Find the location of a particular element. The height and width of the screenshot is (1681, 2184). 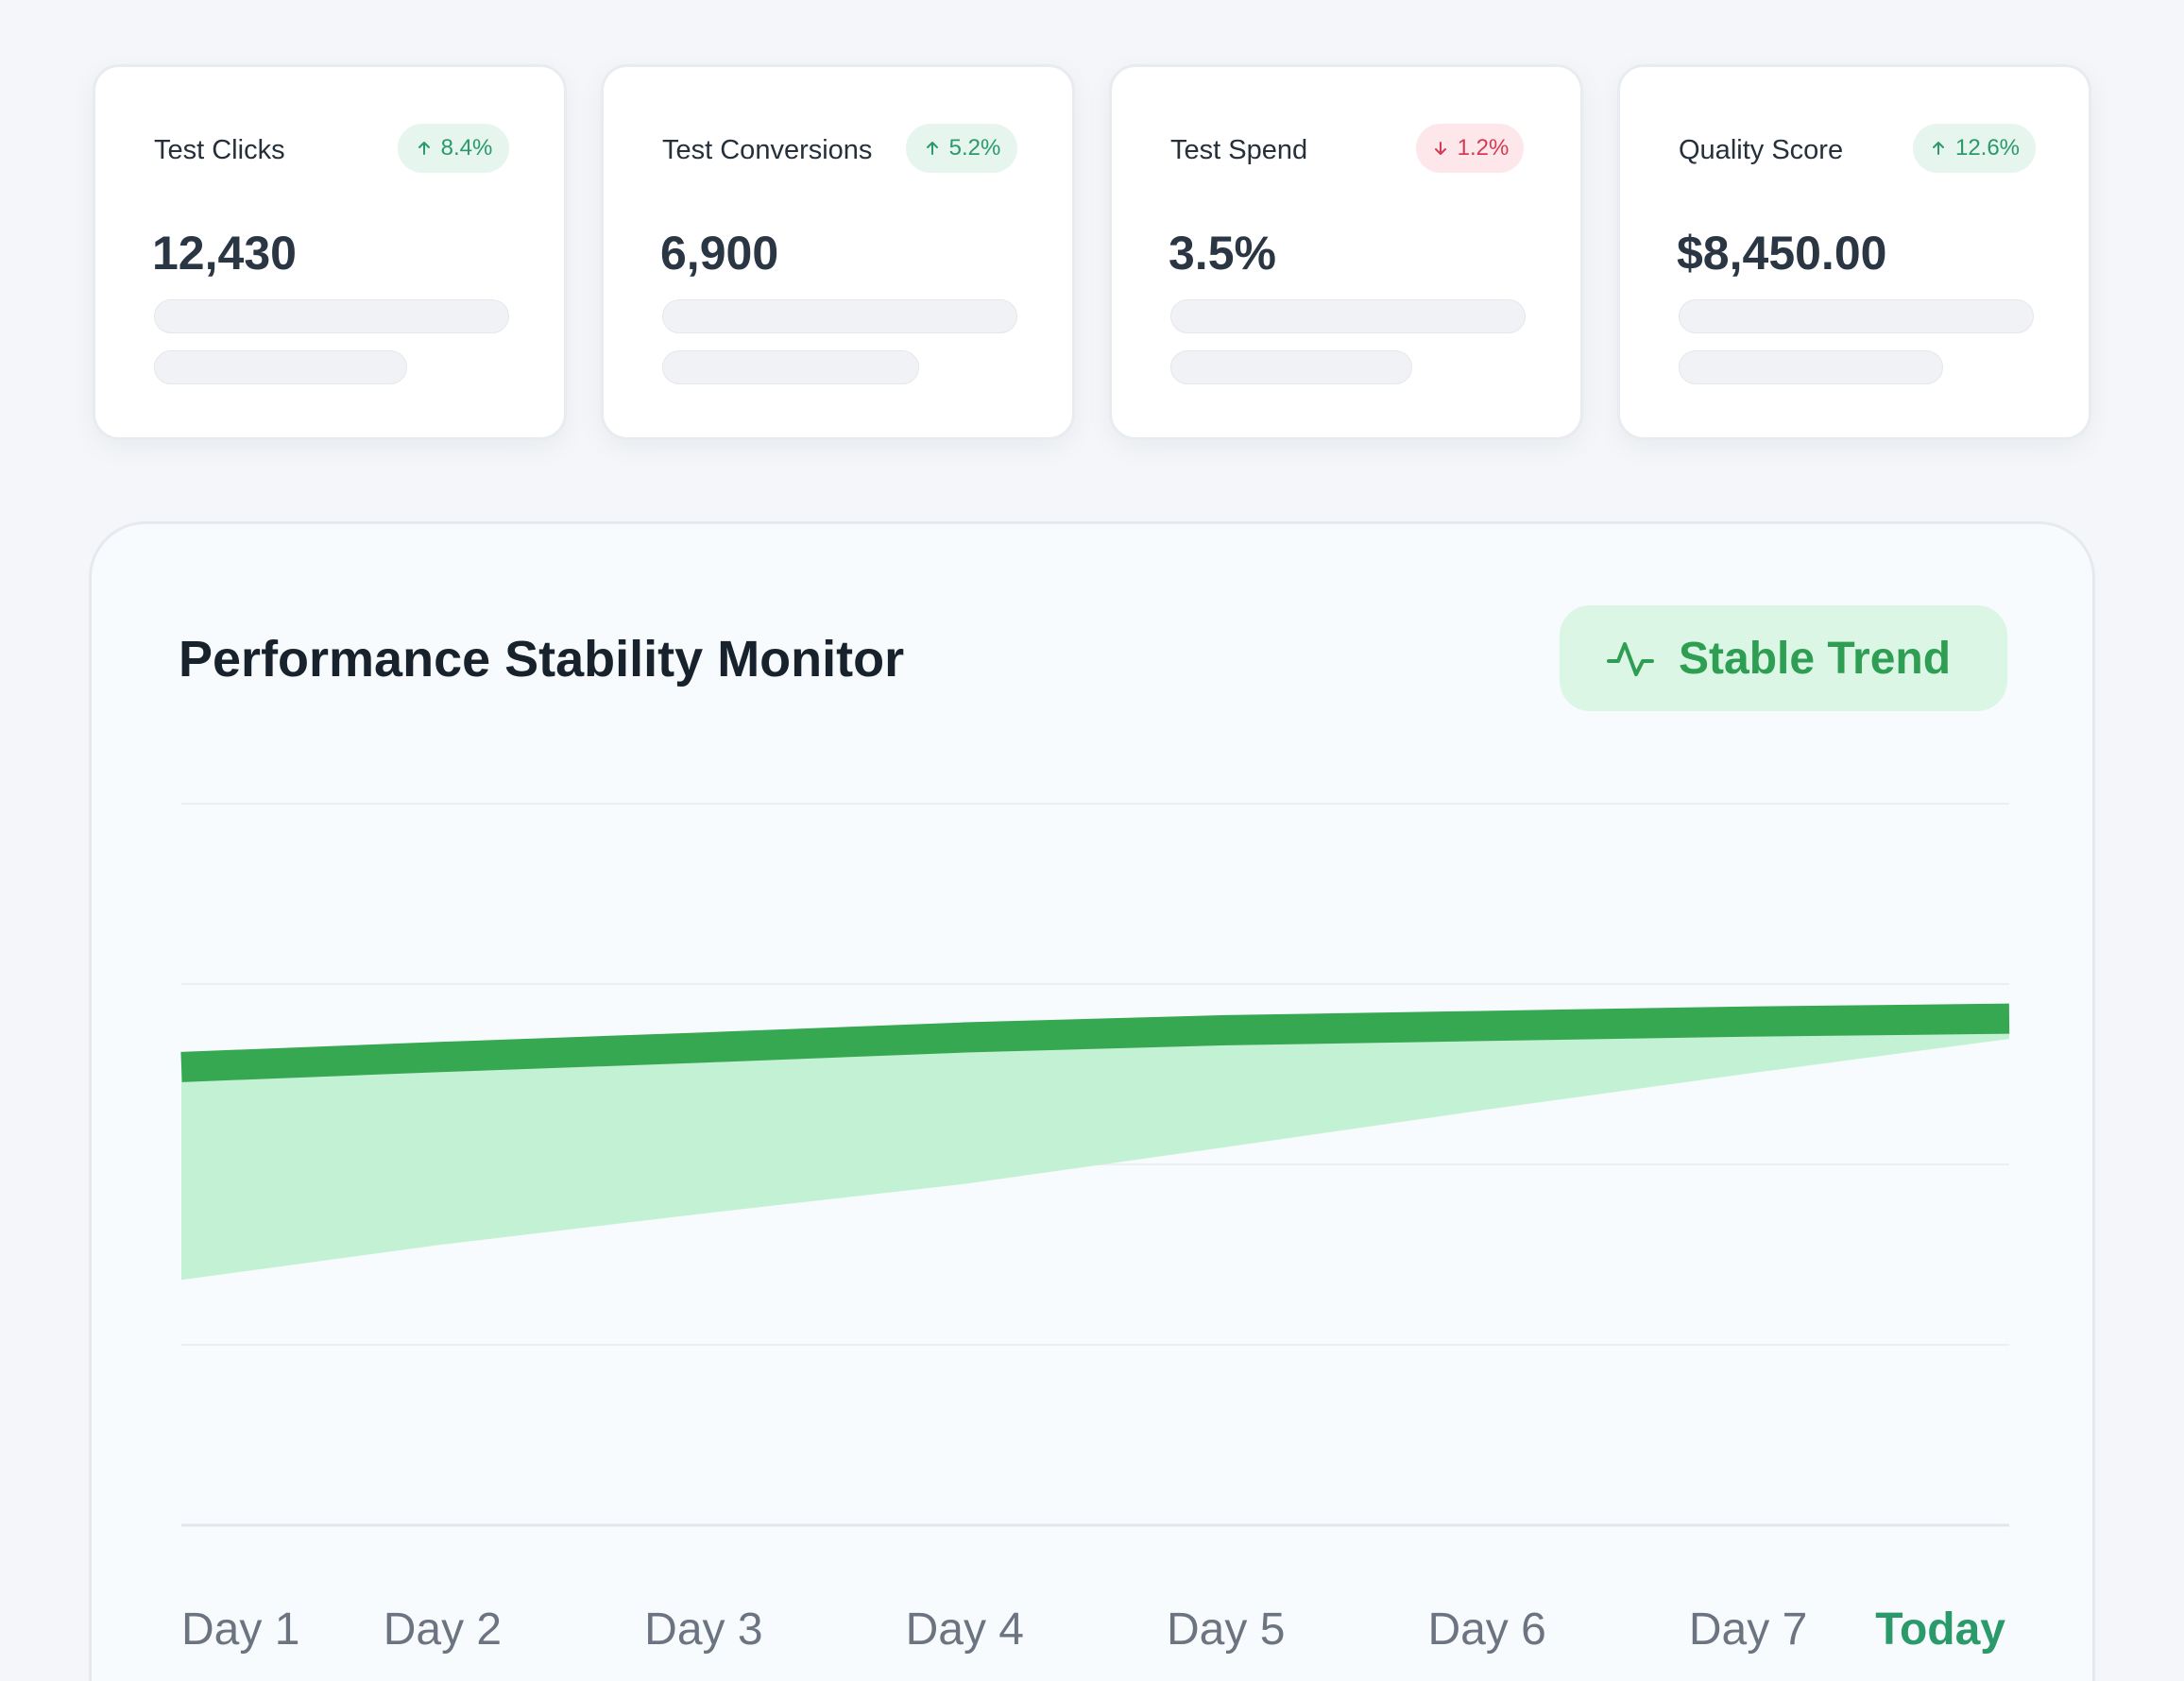

x-axis-label: Today is located at coordinates (1940, 1630).